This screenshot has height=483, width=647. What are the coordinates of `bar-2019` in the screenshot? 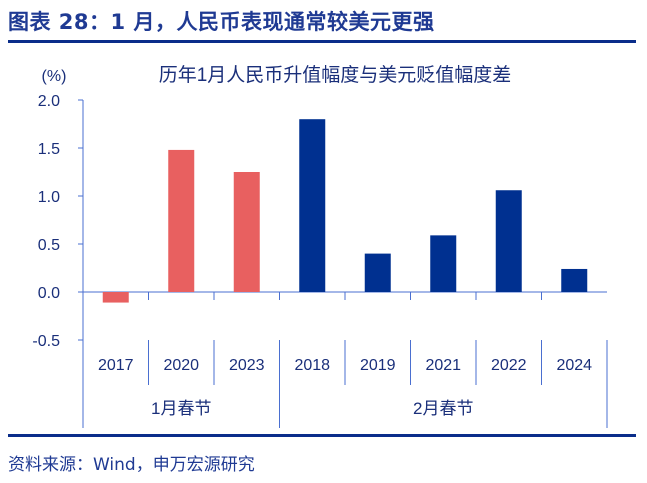 It's located at (377, 272).